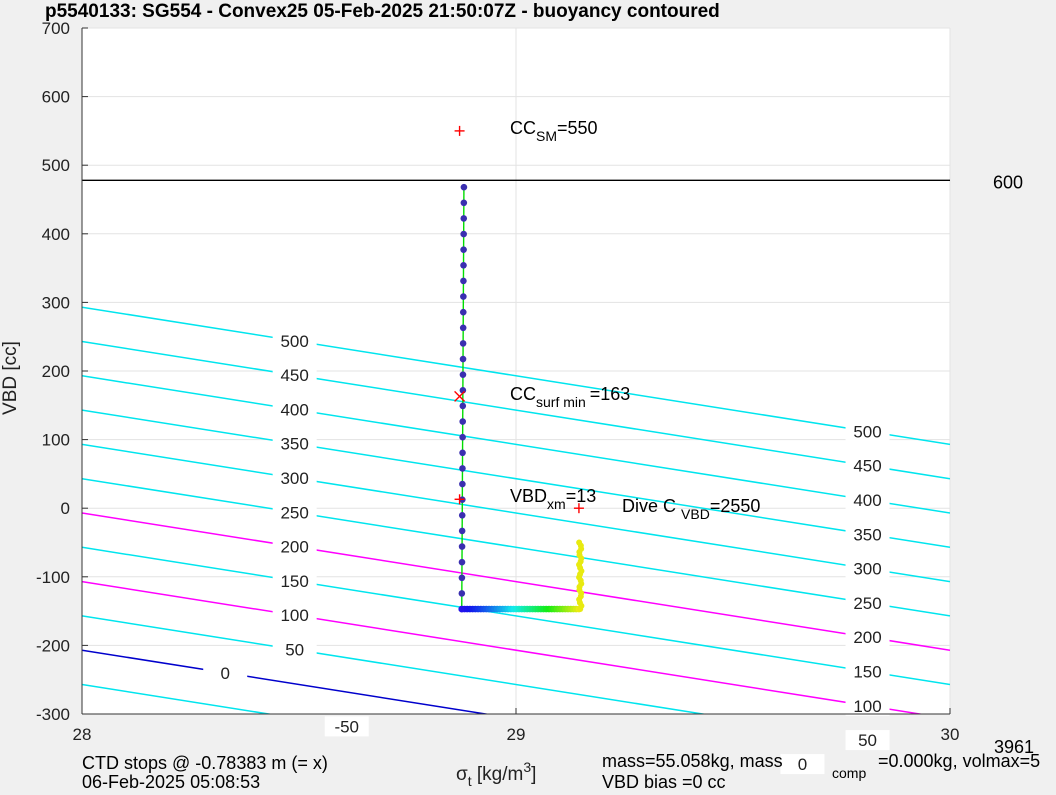  What do you see at coordinates (577, 128) in the screenshot?
I see `annotation-value: =550` at bounding box center [577, 128].